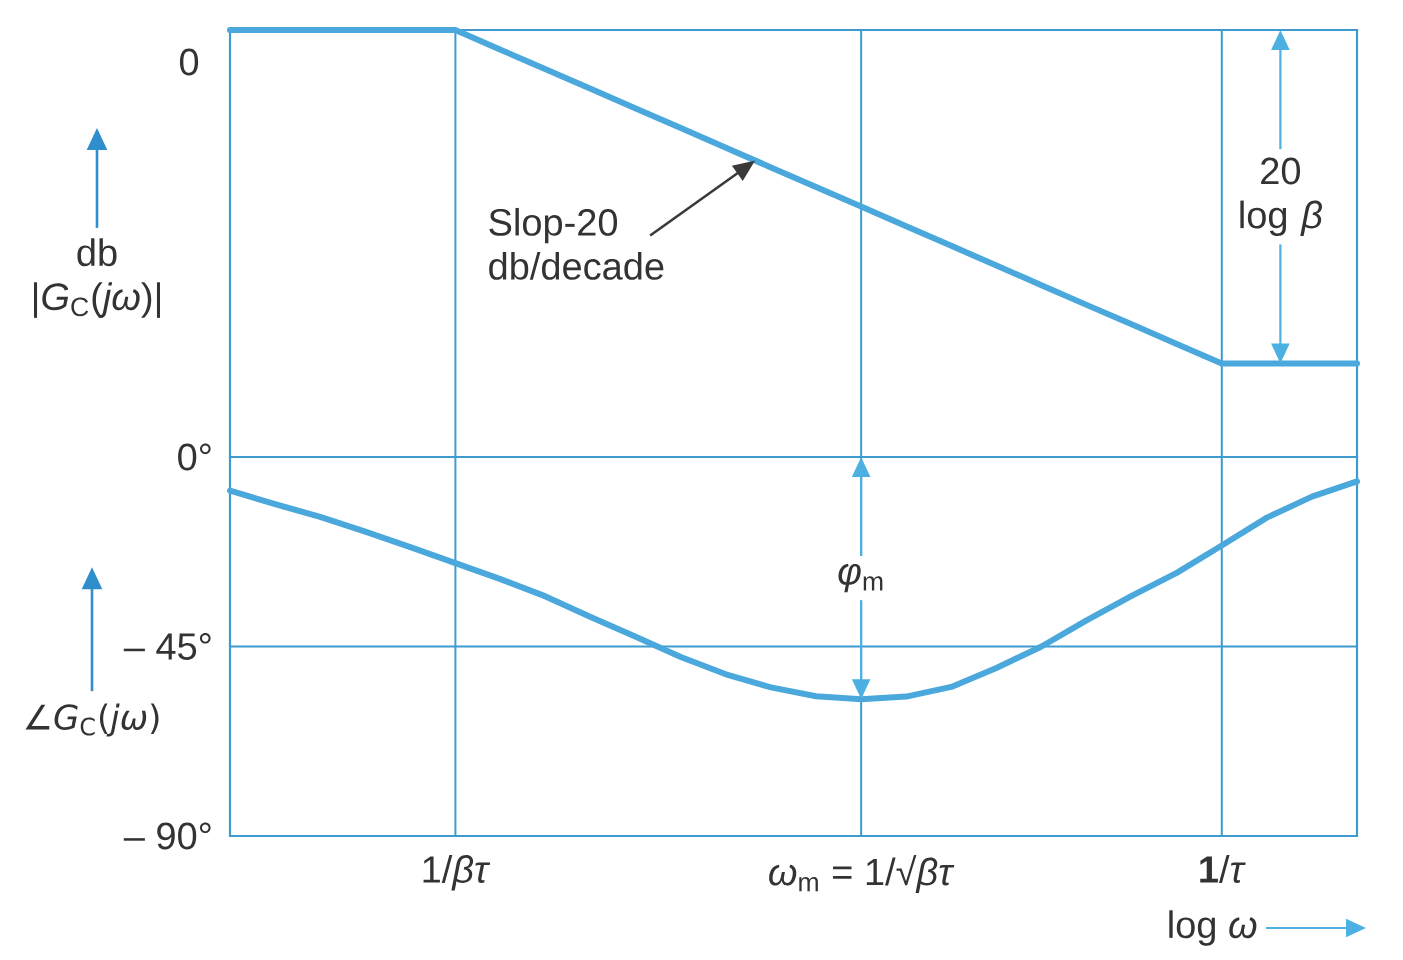 The height and width of the screenshot is (960, 1403). I want to click on y-tick-label: – 90°, so click(167, 836).